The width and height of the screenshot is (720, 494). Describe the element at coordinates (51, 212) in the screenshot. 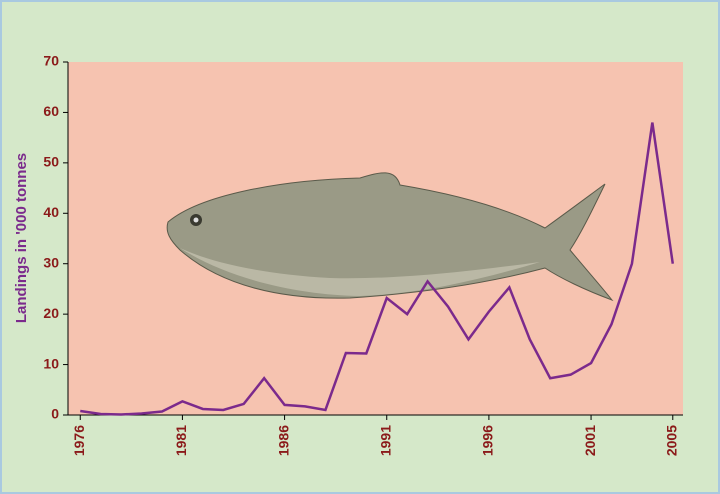

I see `y-tick-label: 40` at that location.